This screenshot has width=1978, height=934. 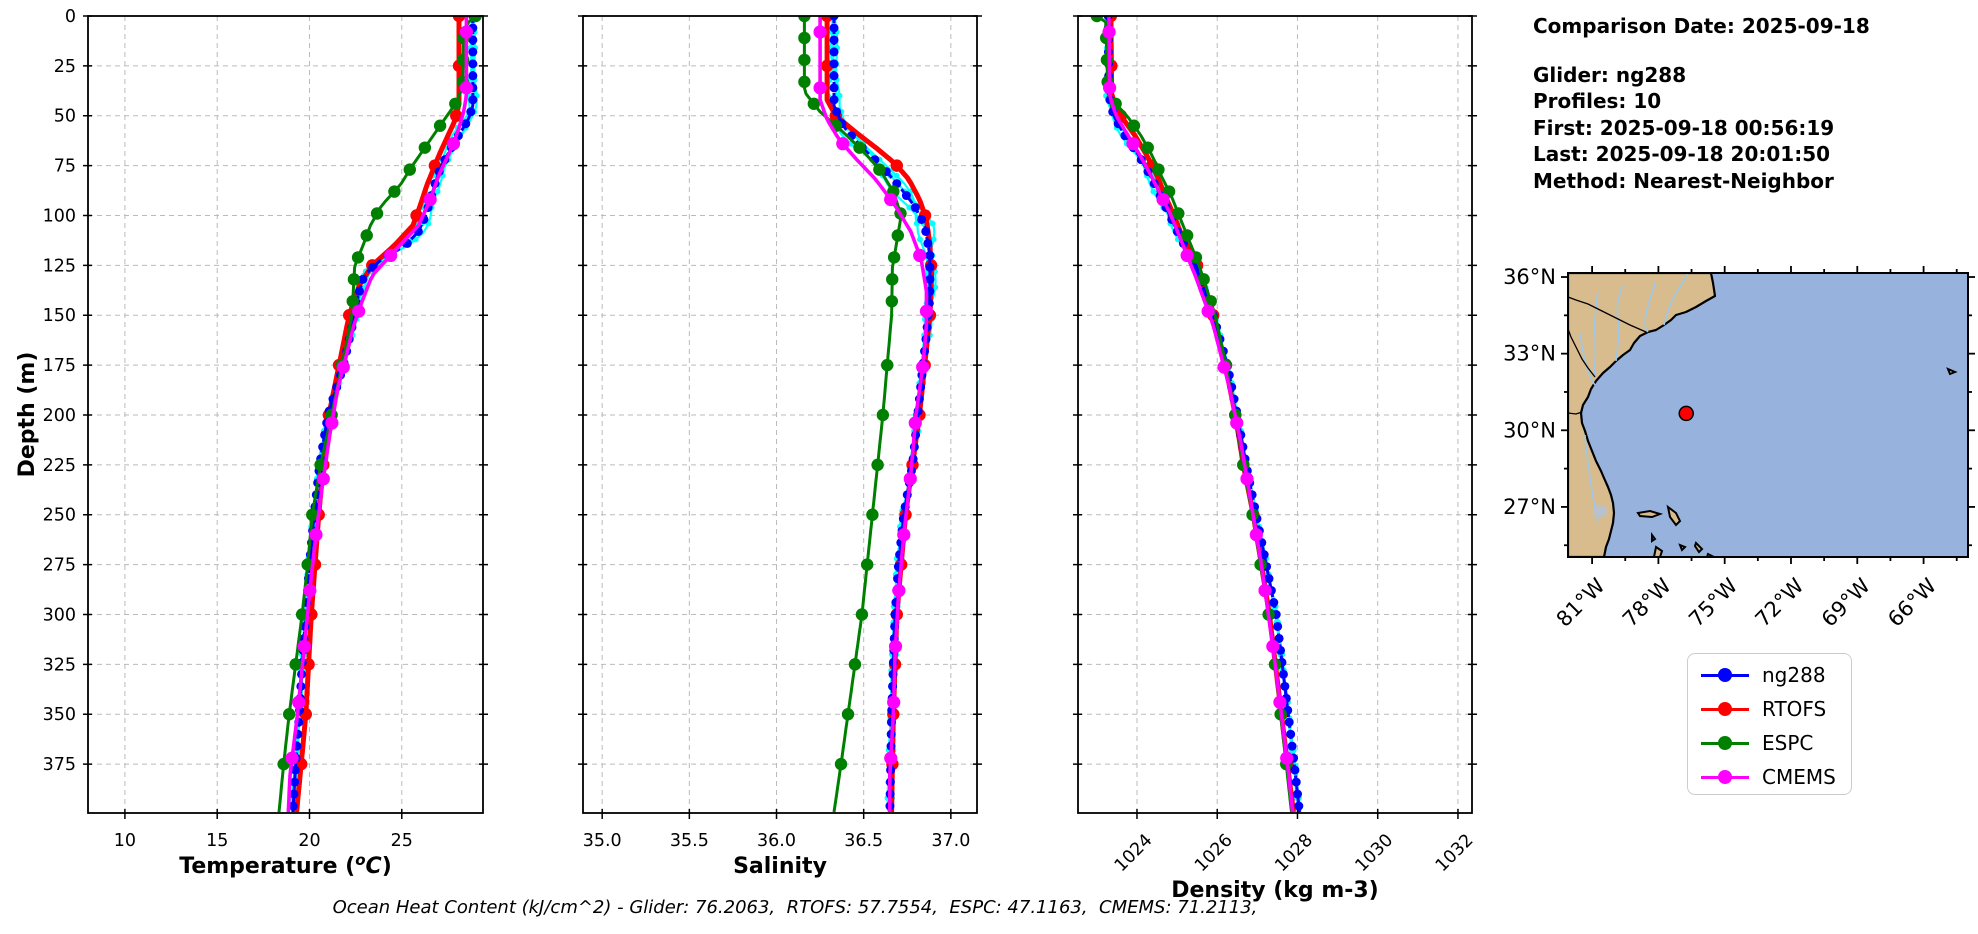 I want to click on legend-item-rtofs: RTOFS, so click(x=1776, y=709).